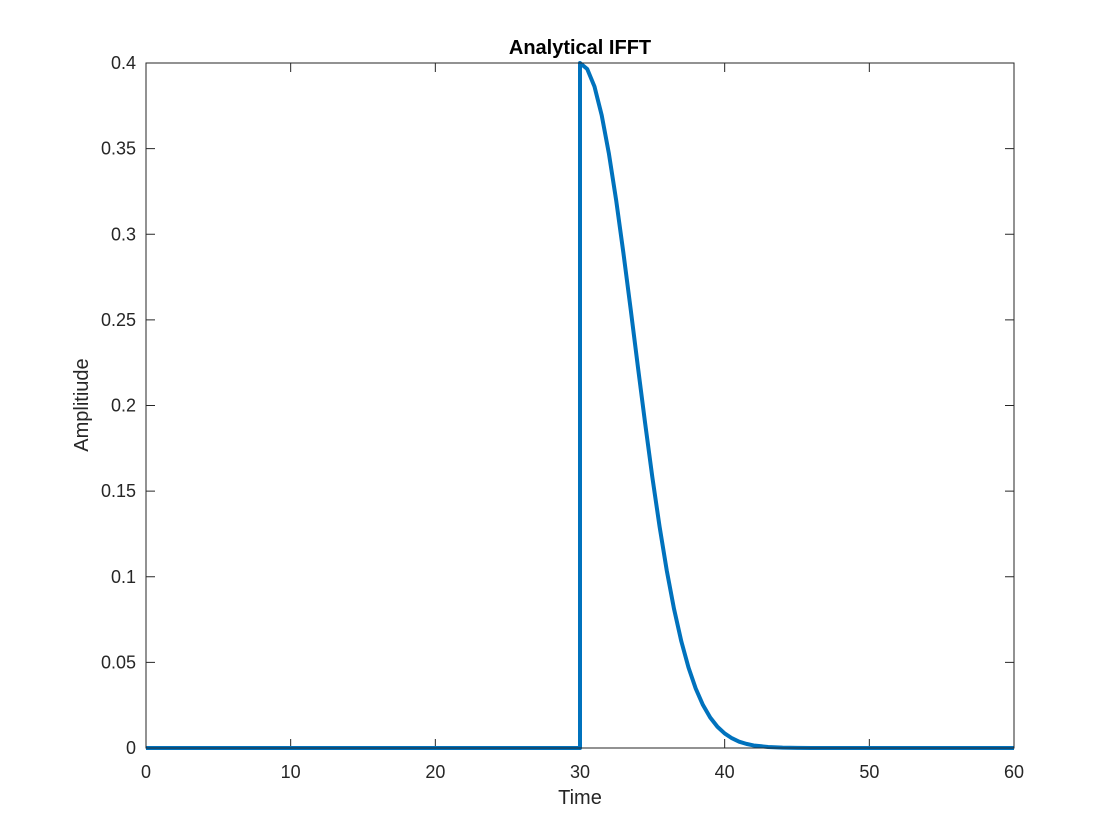  I want to click on y-tick-label: 0.35, so click(118, 149).